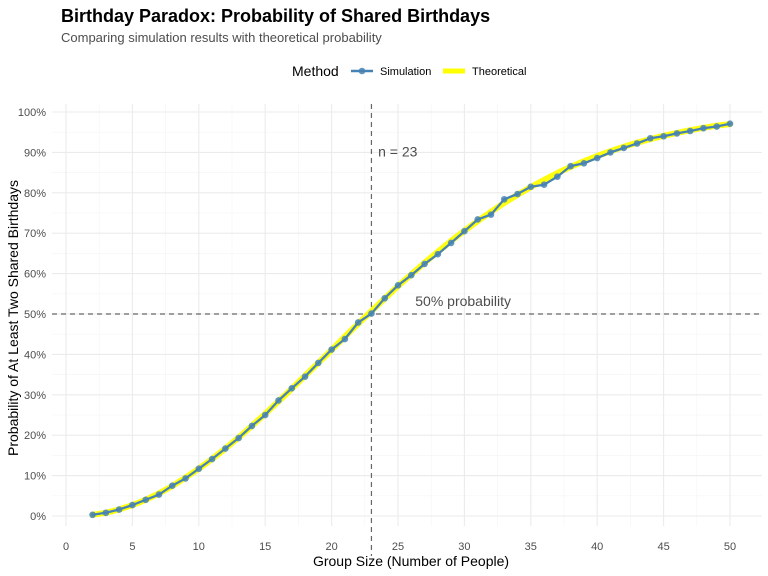  I want to click on legend-simulation-label: Simulation, so click(405, 72).